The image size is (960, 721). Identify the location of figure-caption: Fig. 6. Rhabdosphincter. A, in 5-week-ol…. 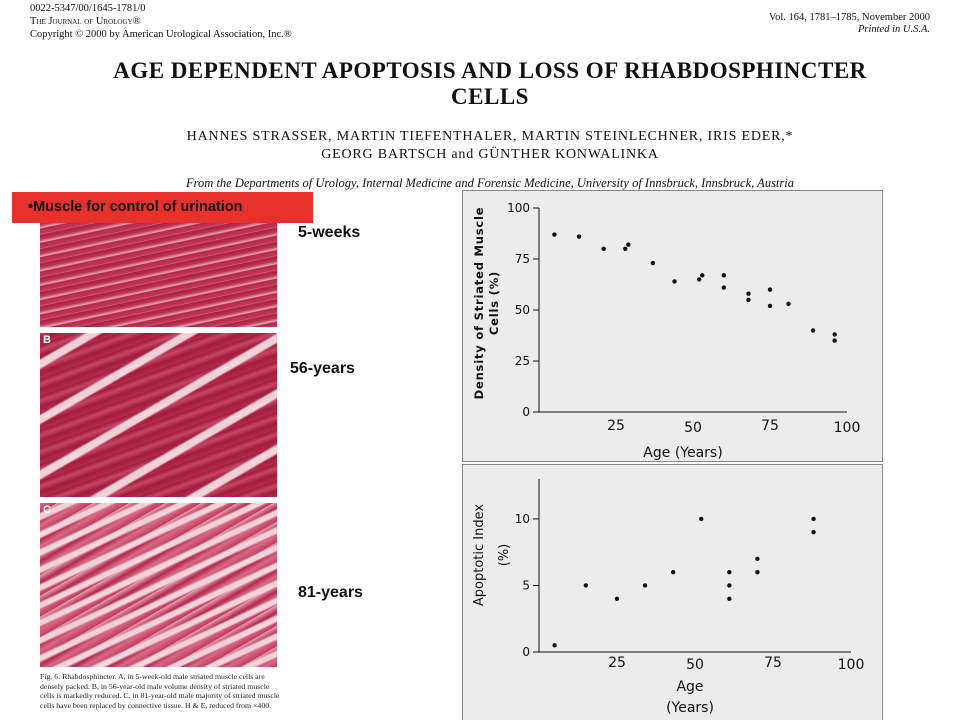
(160, 691).